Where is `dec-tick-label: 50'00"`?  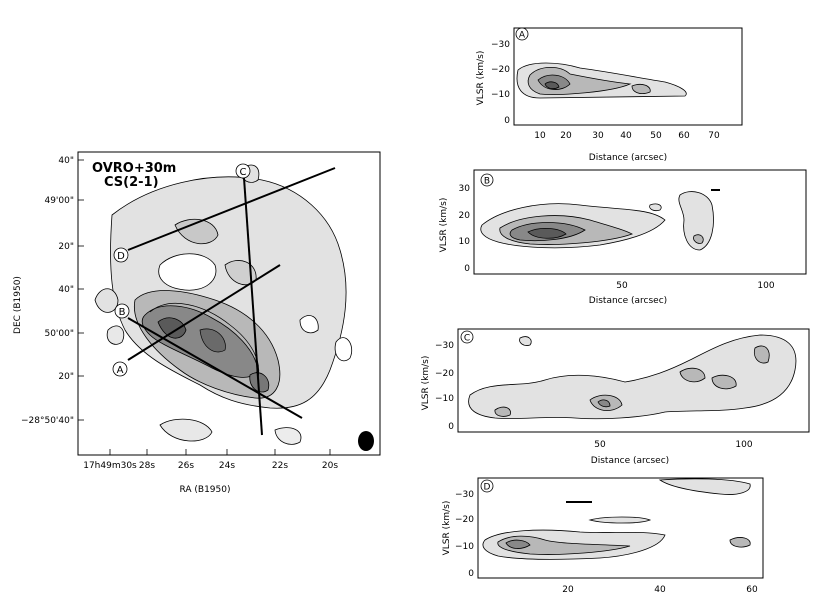
dec-tick-label: 50'00" is located at coordinates (59, 334).